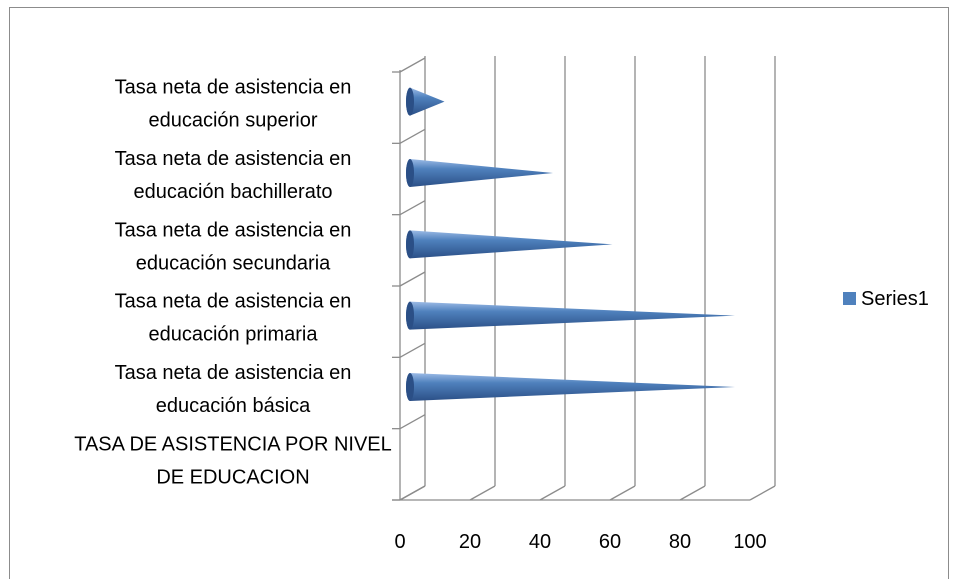  What do you see at coordinates (849, 298) in the screenshot?
I see `legend-swatch` at bounding box center [849, 298].